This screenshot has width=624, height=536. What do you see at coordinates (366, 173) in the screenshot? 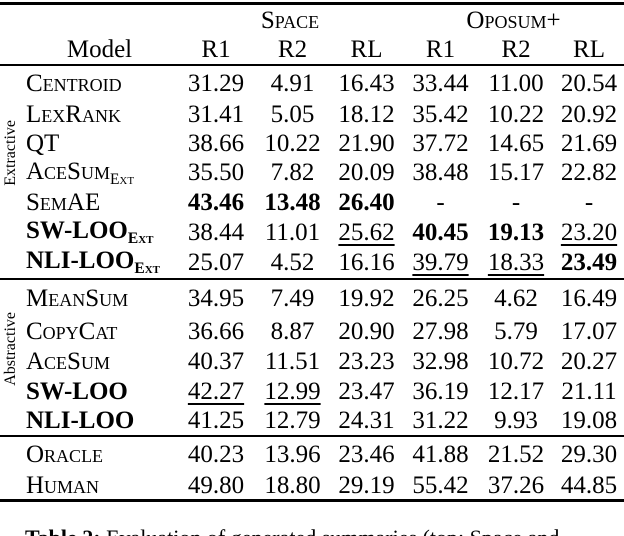
I see `metric-value-text: 20.09` at bounding box center [366, 173].